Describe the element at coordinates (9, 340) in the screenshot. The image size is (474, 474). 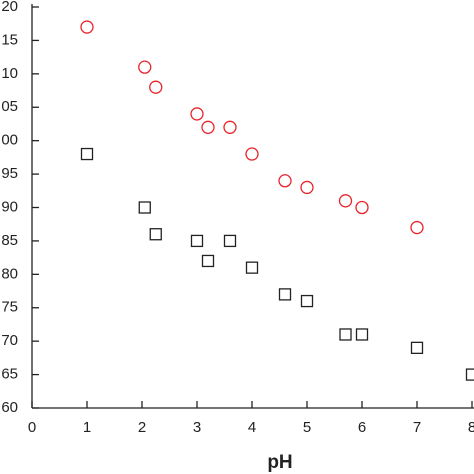
I see `y-tick-label: 70` at that location.